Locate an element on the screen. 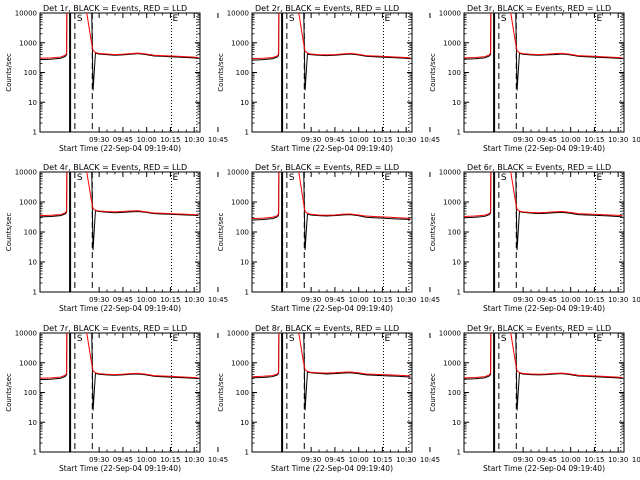 Image resolution: width=640 pixels, height=480 pixels. plot-title: Det 6r, BLACK = Events, RED = LLD is located at coordinates (539, 167).